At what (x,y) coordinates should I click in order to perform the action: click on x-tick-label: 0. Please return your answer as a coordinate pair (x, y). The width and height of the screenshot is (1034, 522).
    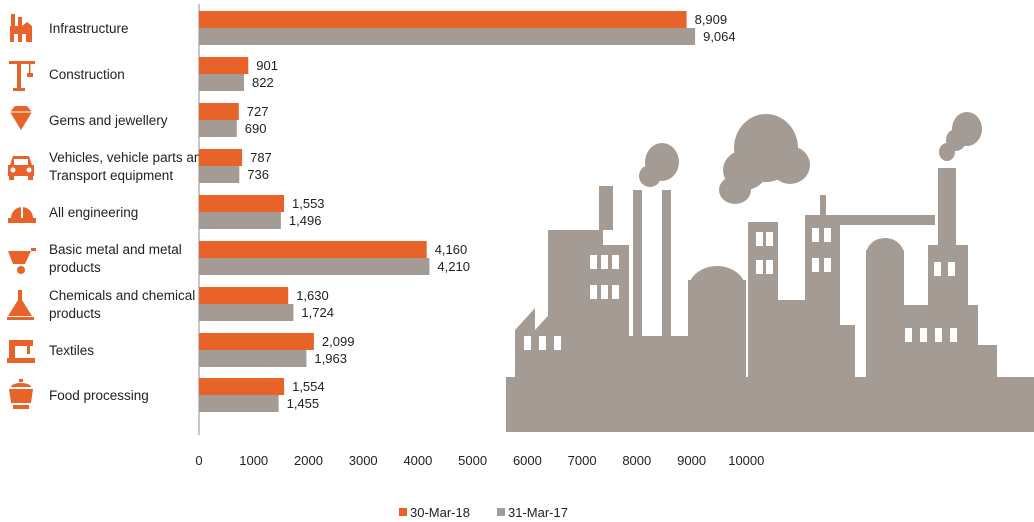
    Looking at the image, I should click on (198, 460).